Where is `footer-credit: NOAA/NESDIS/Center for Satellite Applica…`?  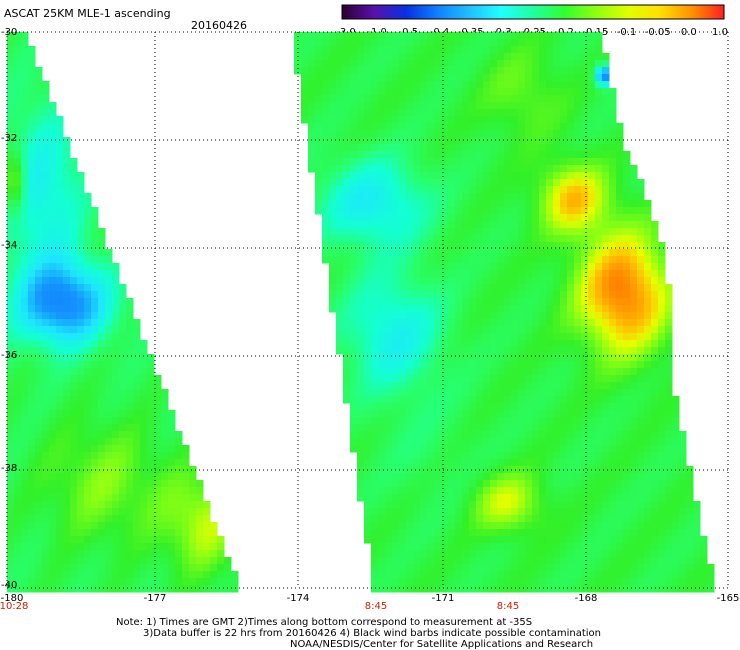 footer-credit: NOAA/NESDIS/Center for Satellite Applica… is located at coordinates (442, 644).